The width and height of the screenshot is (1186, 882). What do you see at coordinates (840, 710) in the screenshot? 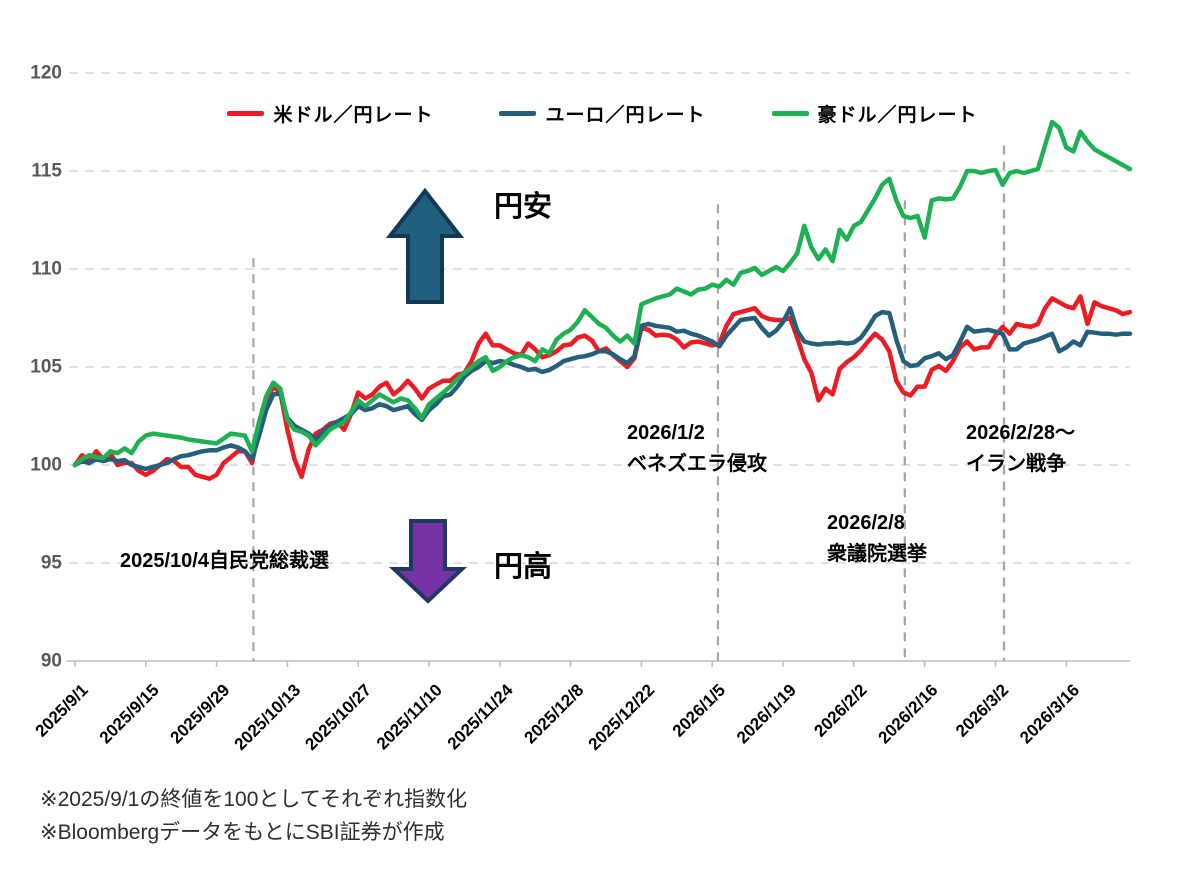
I see `x-tick-label: 2026/2/2` at bounding box center [840, 710].